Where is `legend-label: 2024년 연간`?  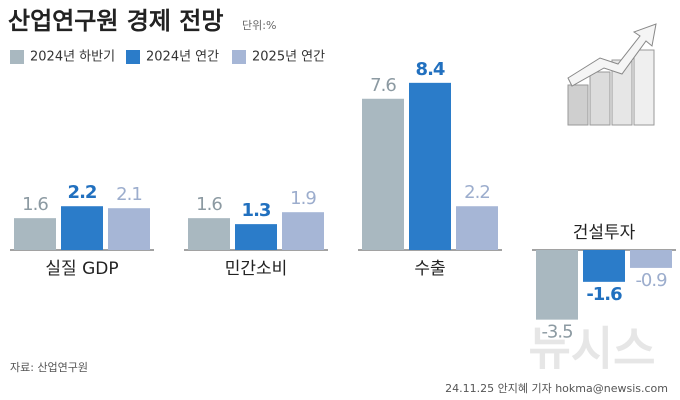
legend-label: 2024년 연간 is located at coordinates (182, 57).